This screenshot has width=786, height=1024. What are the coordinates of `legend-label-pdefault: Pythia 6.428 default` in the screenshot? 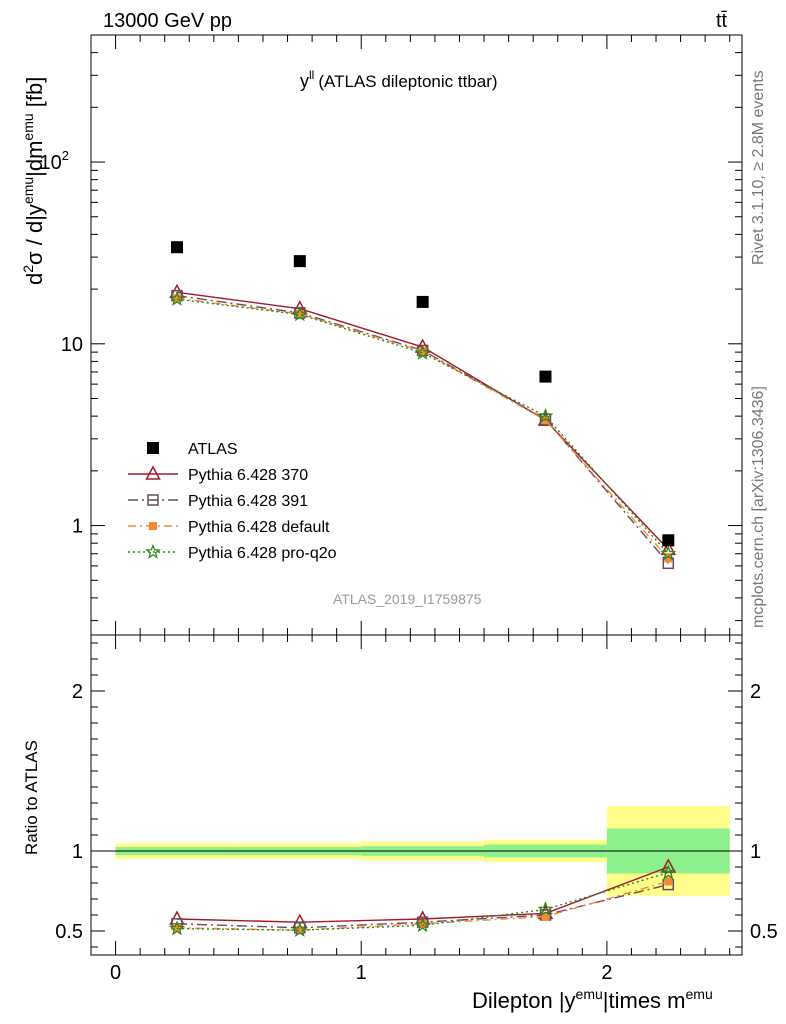 It's located at (259, 527).